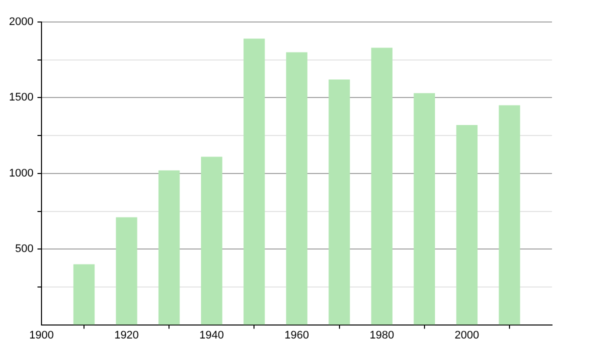  Describe the element at coordinates (126, 335) in the screenshot. I see `x-tick-label: 1920` at that location.